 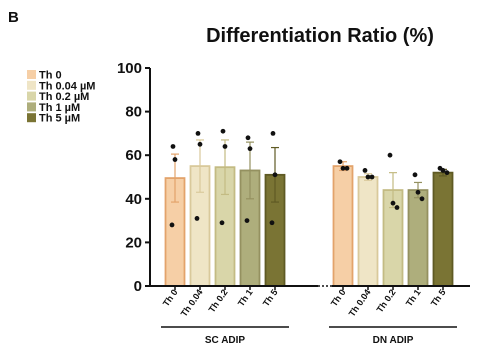 What do you see at coordinates (133, 199) in the screenshot?
I see `y-tick-label: 40` at bounding box center [133, 199].